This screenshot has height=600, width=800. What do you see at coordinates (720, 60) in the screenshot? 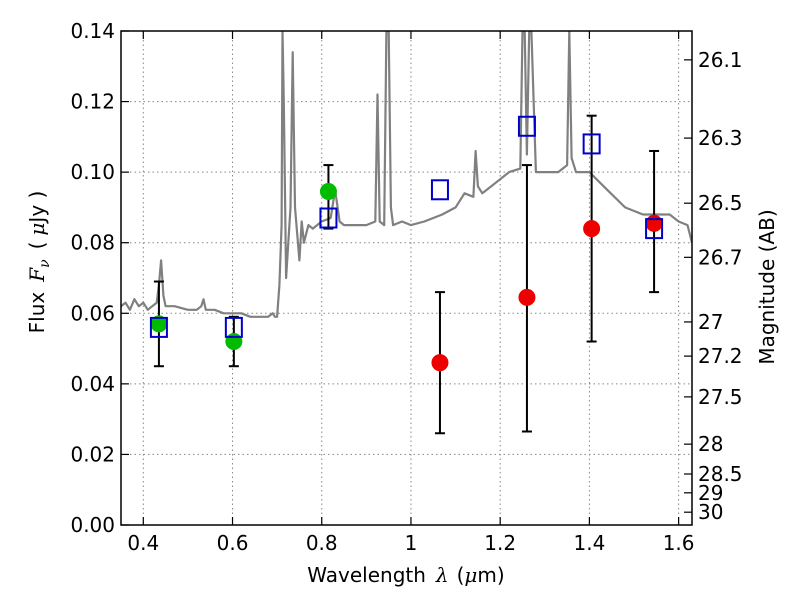
I see `y2-tick-label: 26.1` at bounding box center [720, 60].